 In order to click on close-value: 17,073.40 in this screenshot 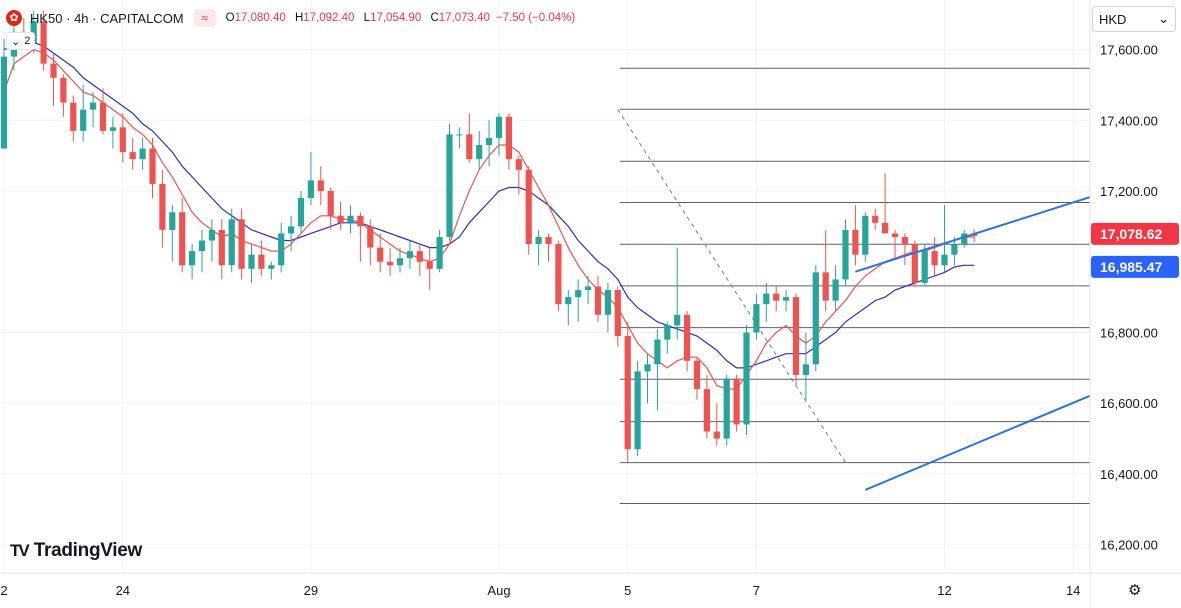, I will do `click(464, 18)`.